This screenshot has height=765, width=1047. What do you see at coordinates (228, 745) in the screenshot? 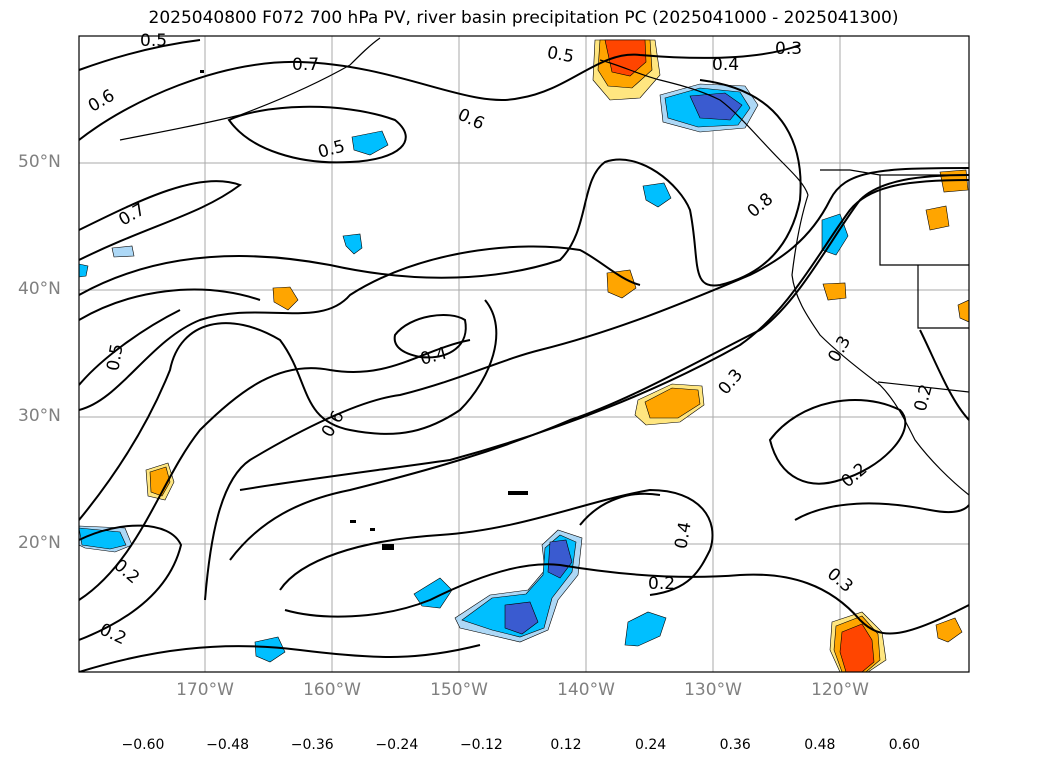
I see `colorbar-tick-label: −0.48` at bounding box center [228, 745].